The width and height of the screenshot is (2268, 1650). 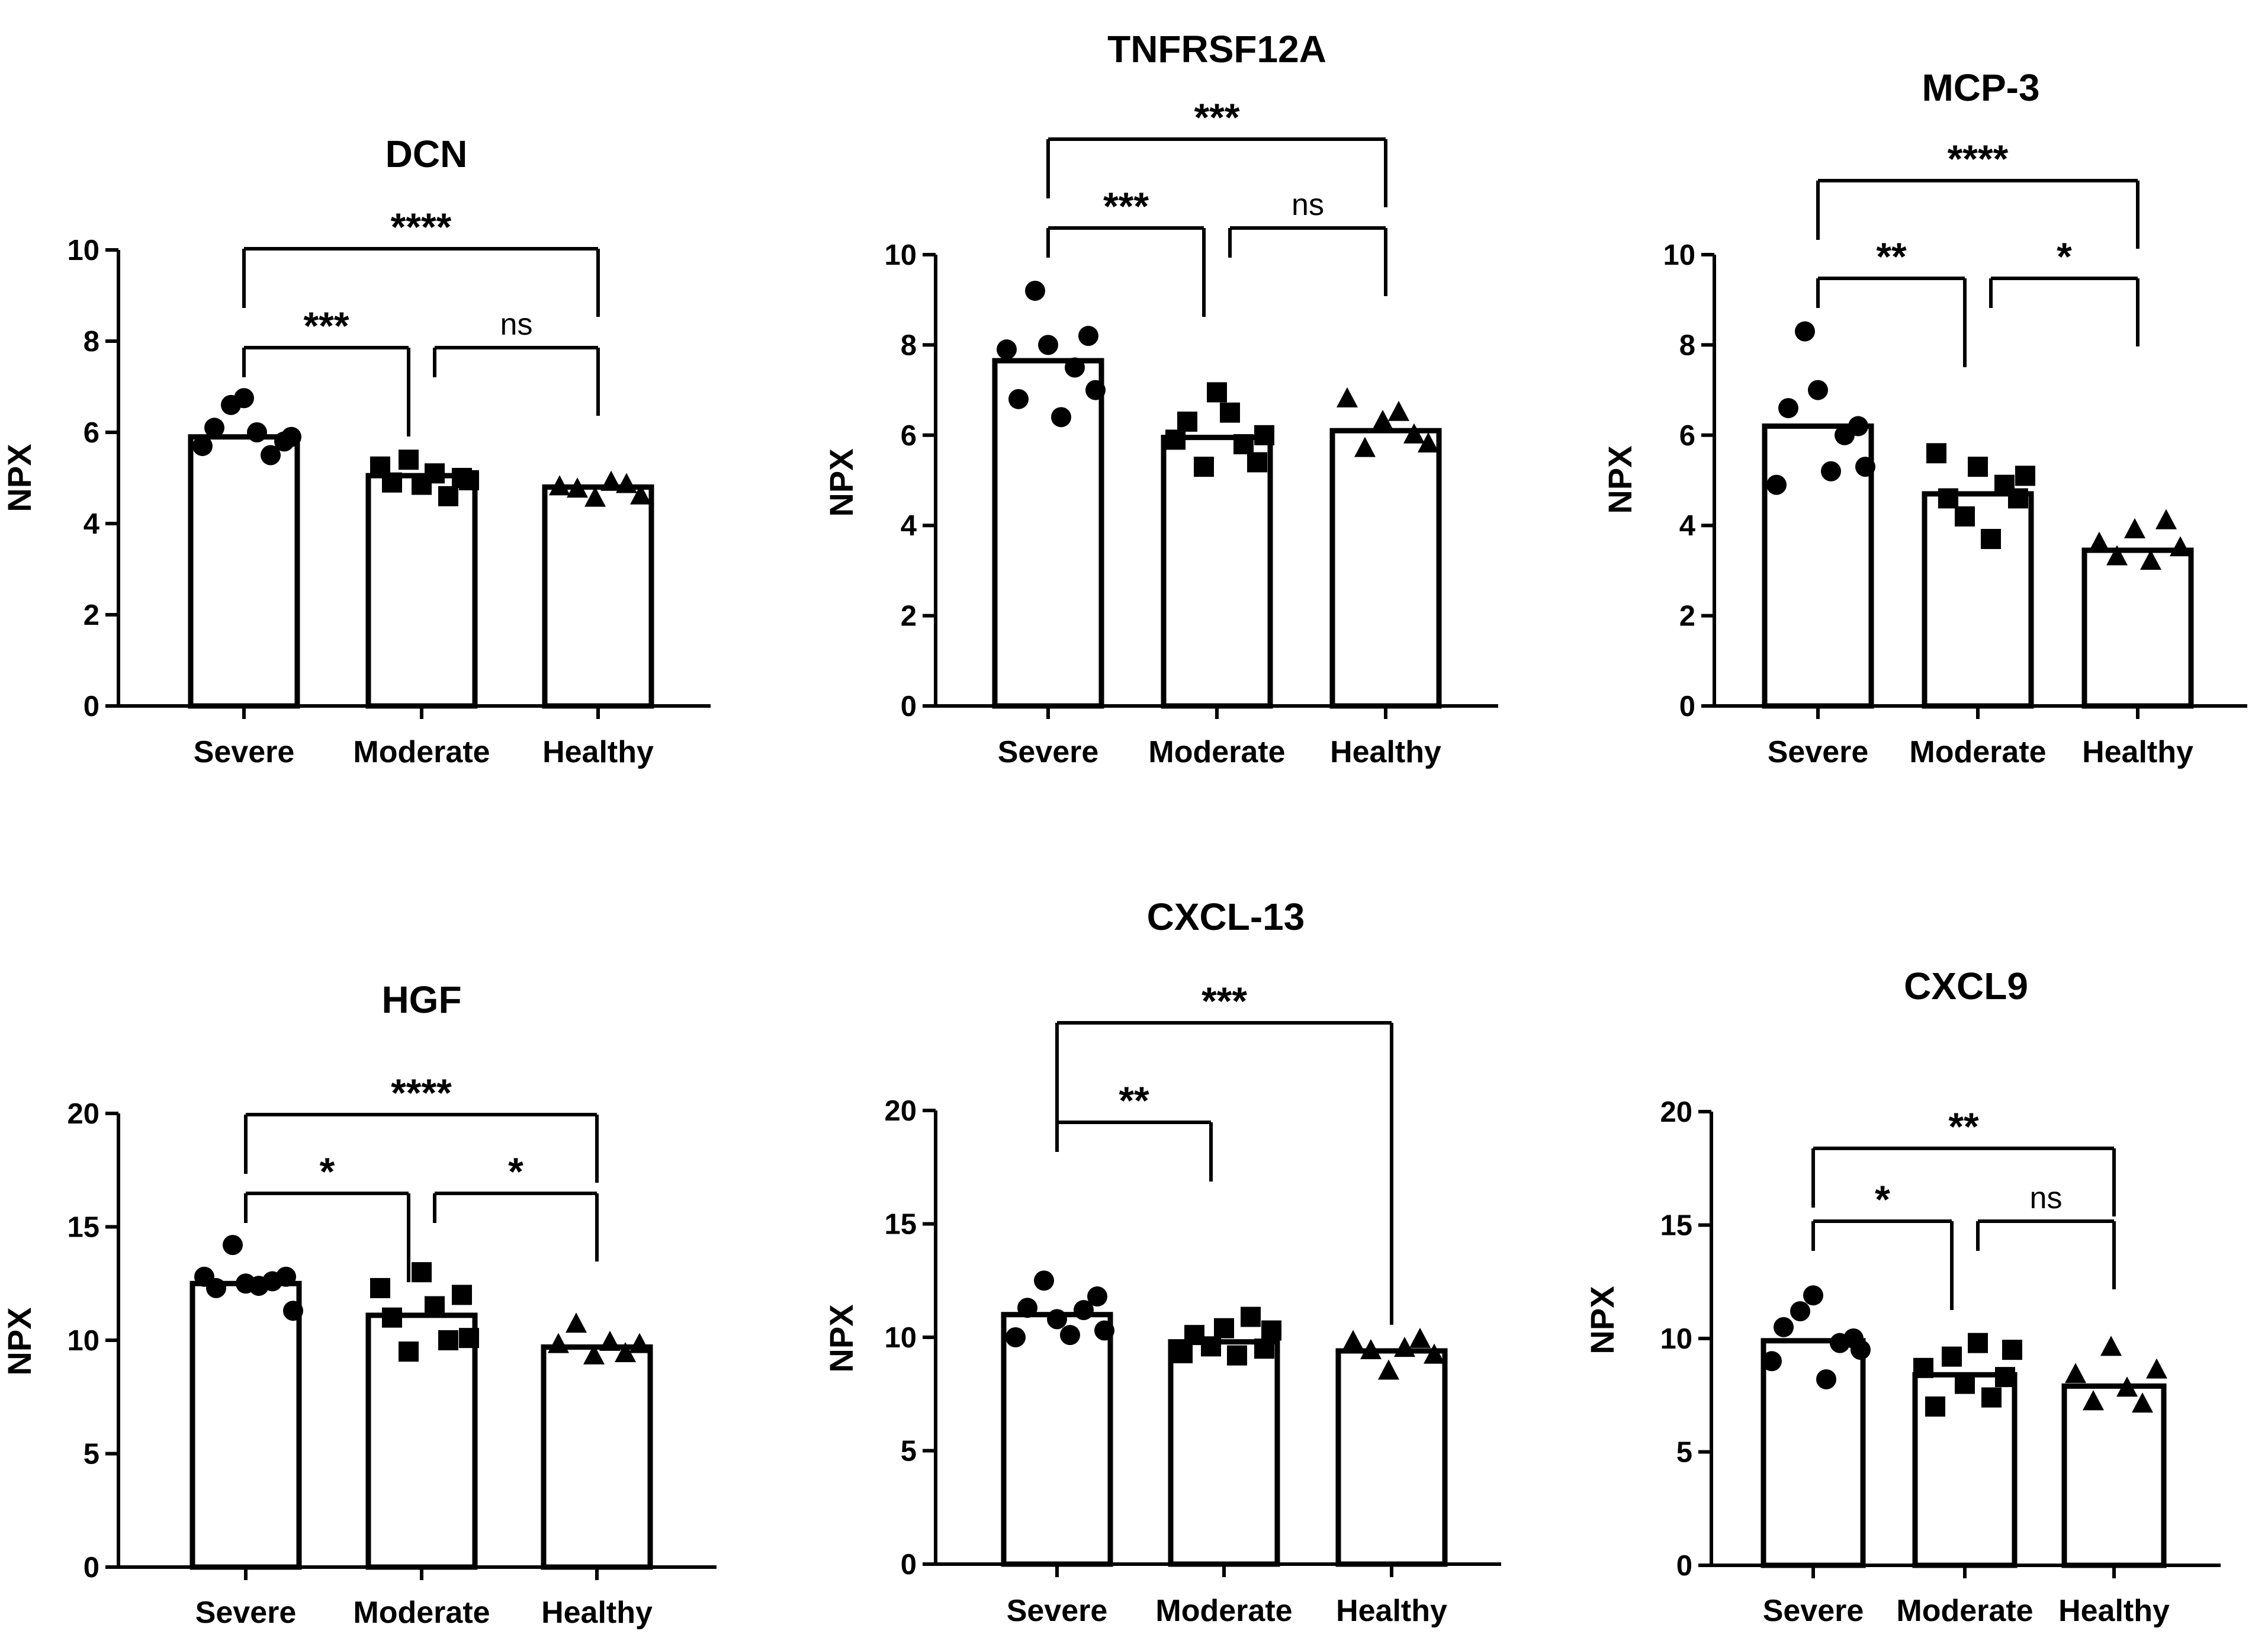 I want to click on panel-title: DCN, so click(x=427, y=154).